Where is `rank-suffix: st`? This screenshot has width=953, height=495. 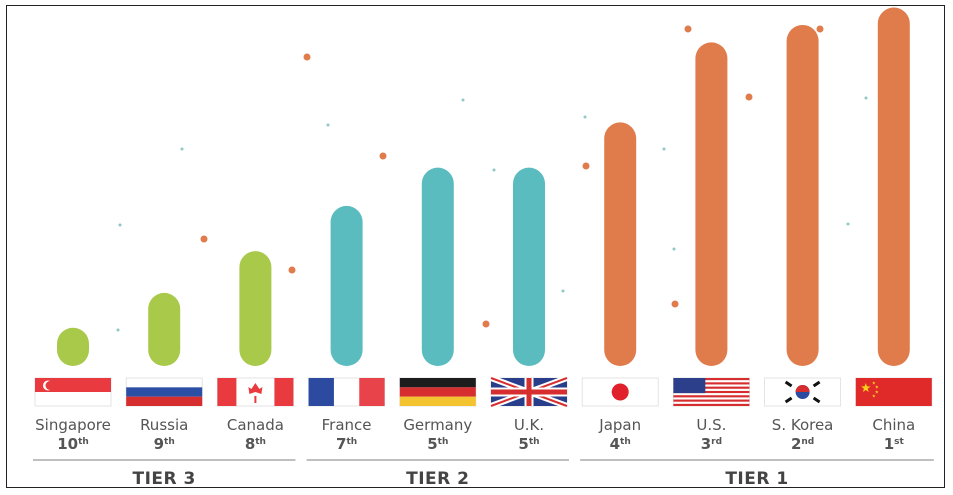
rank-suffix: st is located at coordinates (899, 442).